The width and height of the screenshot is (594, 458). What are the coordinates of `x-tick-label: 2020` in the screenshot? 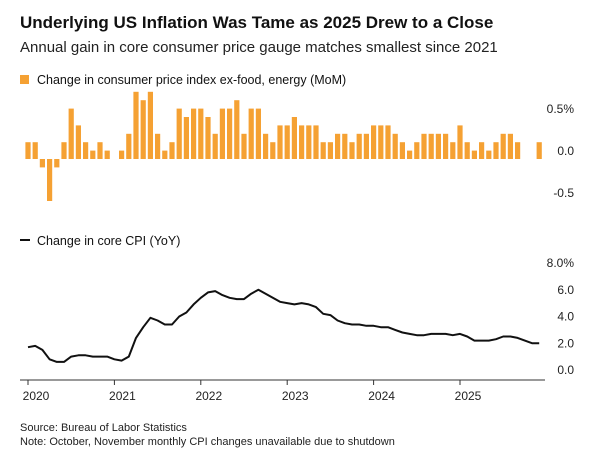 It's located at (36, 396).